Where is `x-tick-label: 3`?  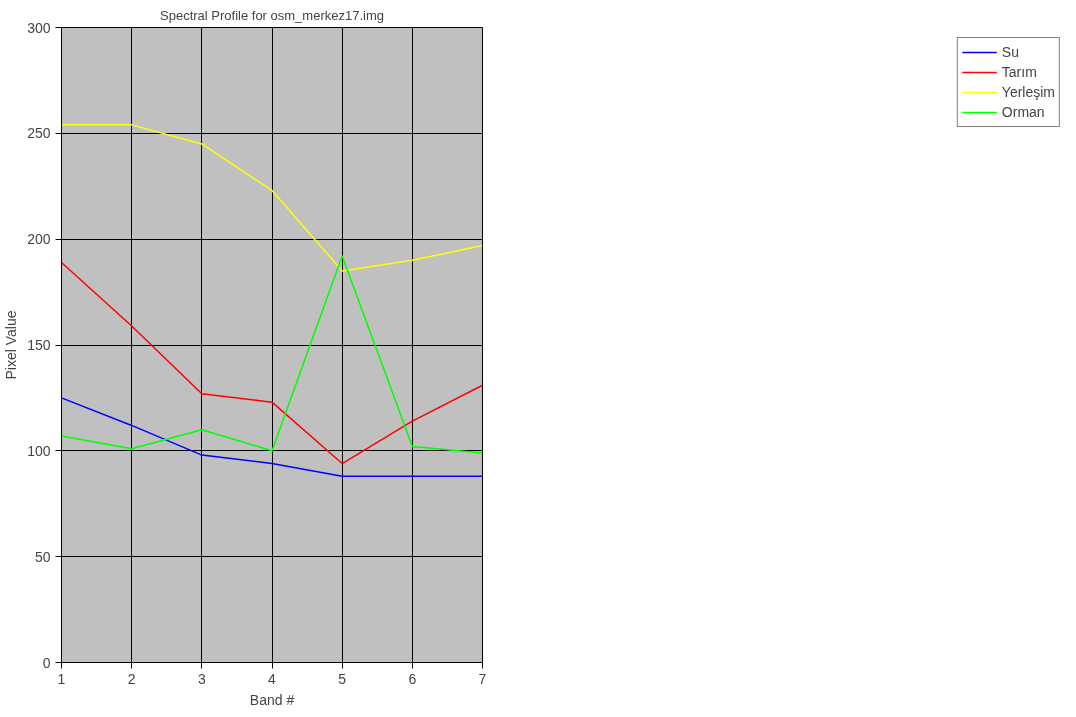 x-tick-label: 3 is located at coordinates (201, 678).